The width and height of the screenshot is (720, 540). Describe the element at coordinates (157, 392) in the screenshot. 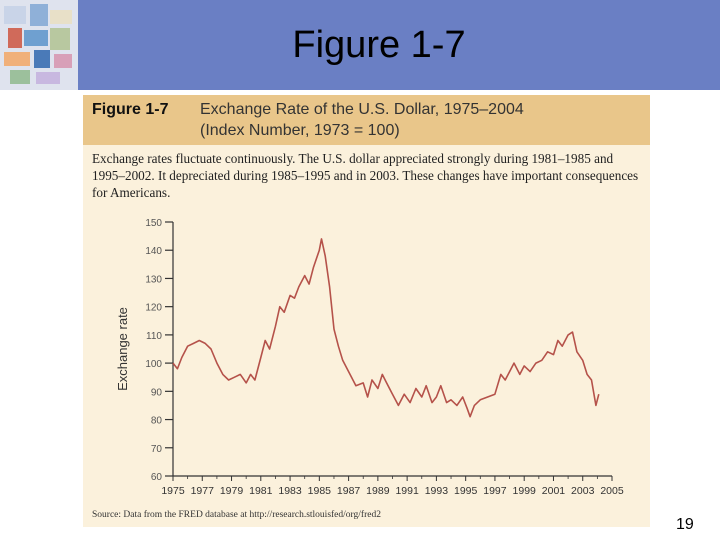

I see `y-tick-label: 90` at that location.